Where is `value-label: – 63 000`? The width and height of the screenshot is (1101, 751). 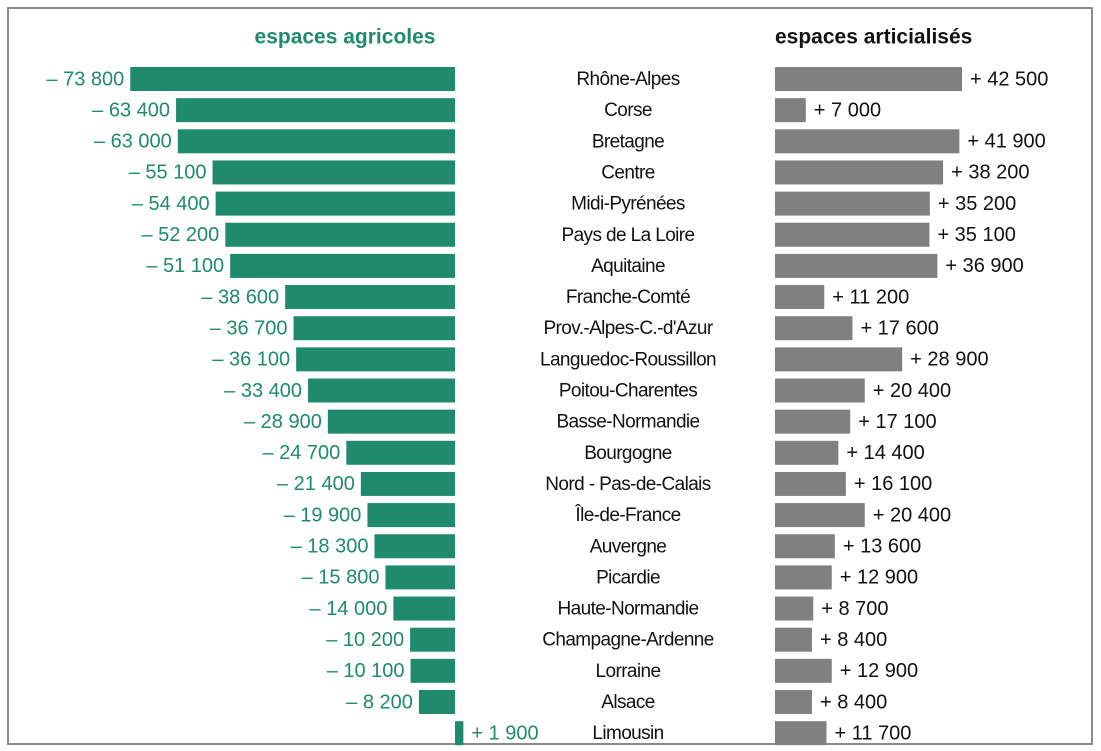 value-label: – 63 000 is located at coordinates (133, 142).